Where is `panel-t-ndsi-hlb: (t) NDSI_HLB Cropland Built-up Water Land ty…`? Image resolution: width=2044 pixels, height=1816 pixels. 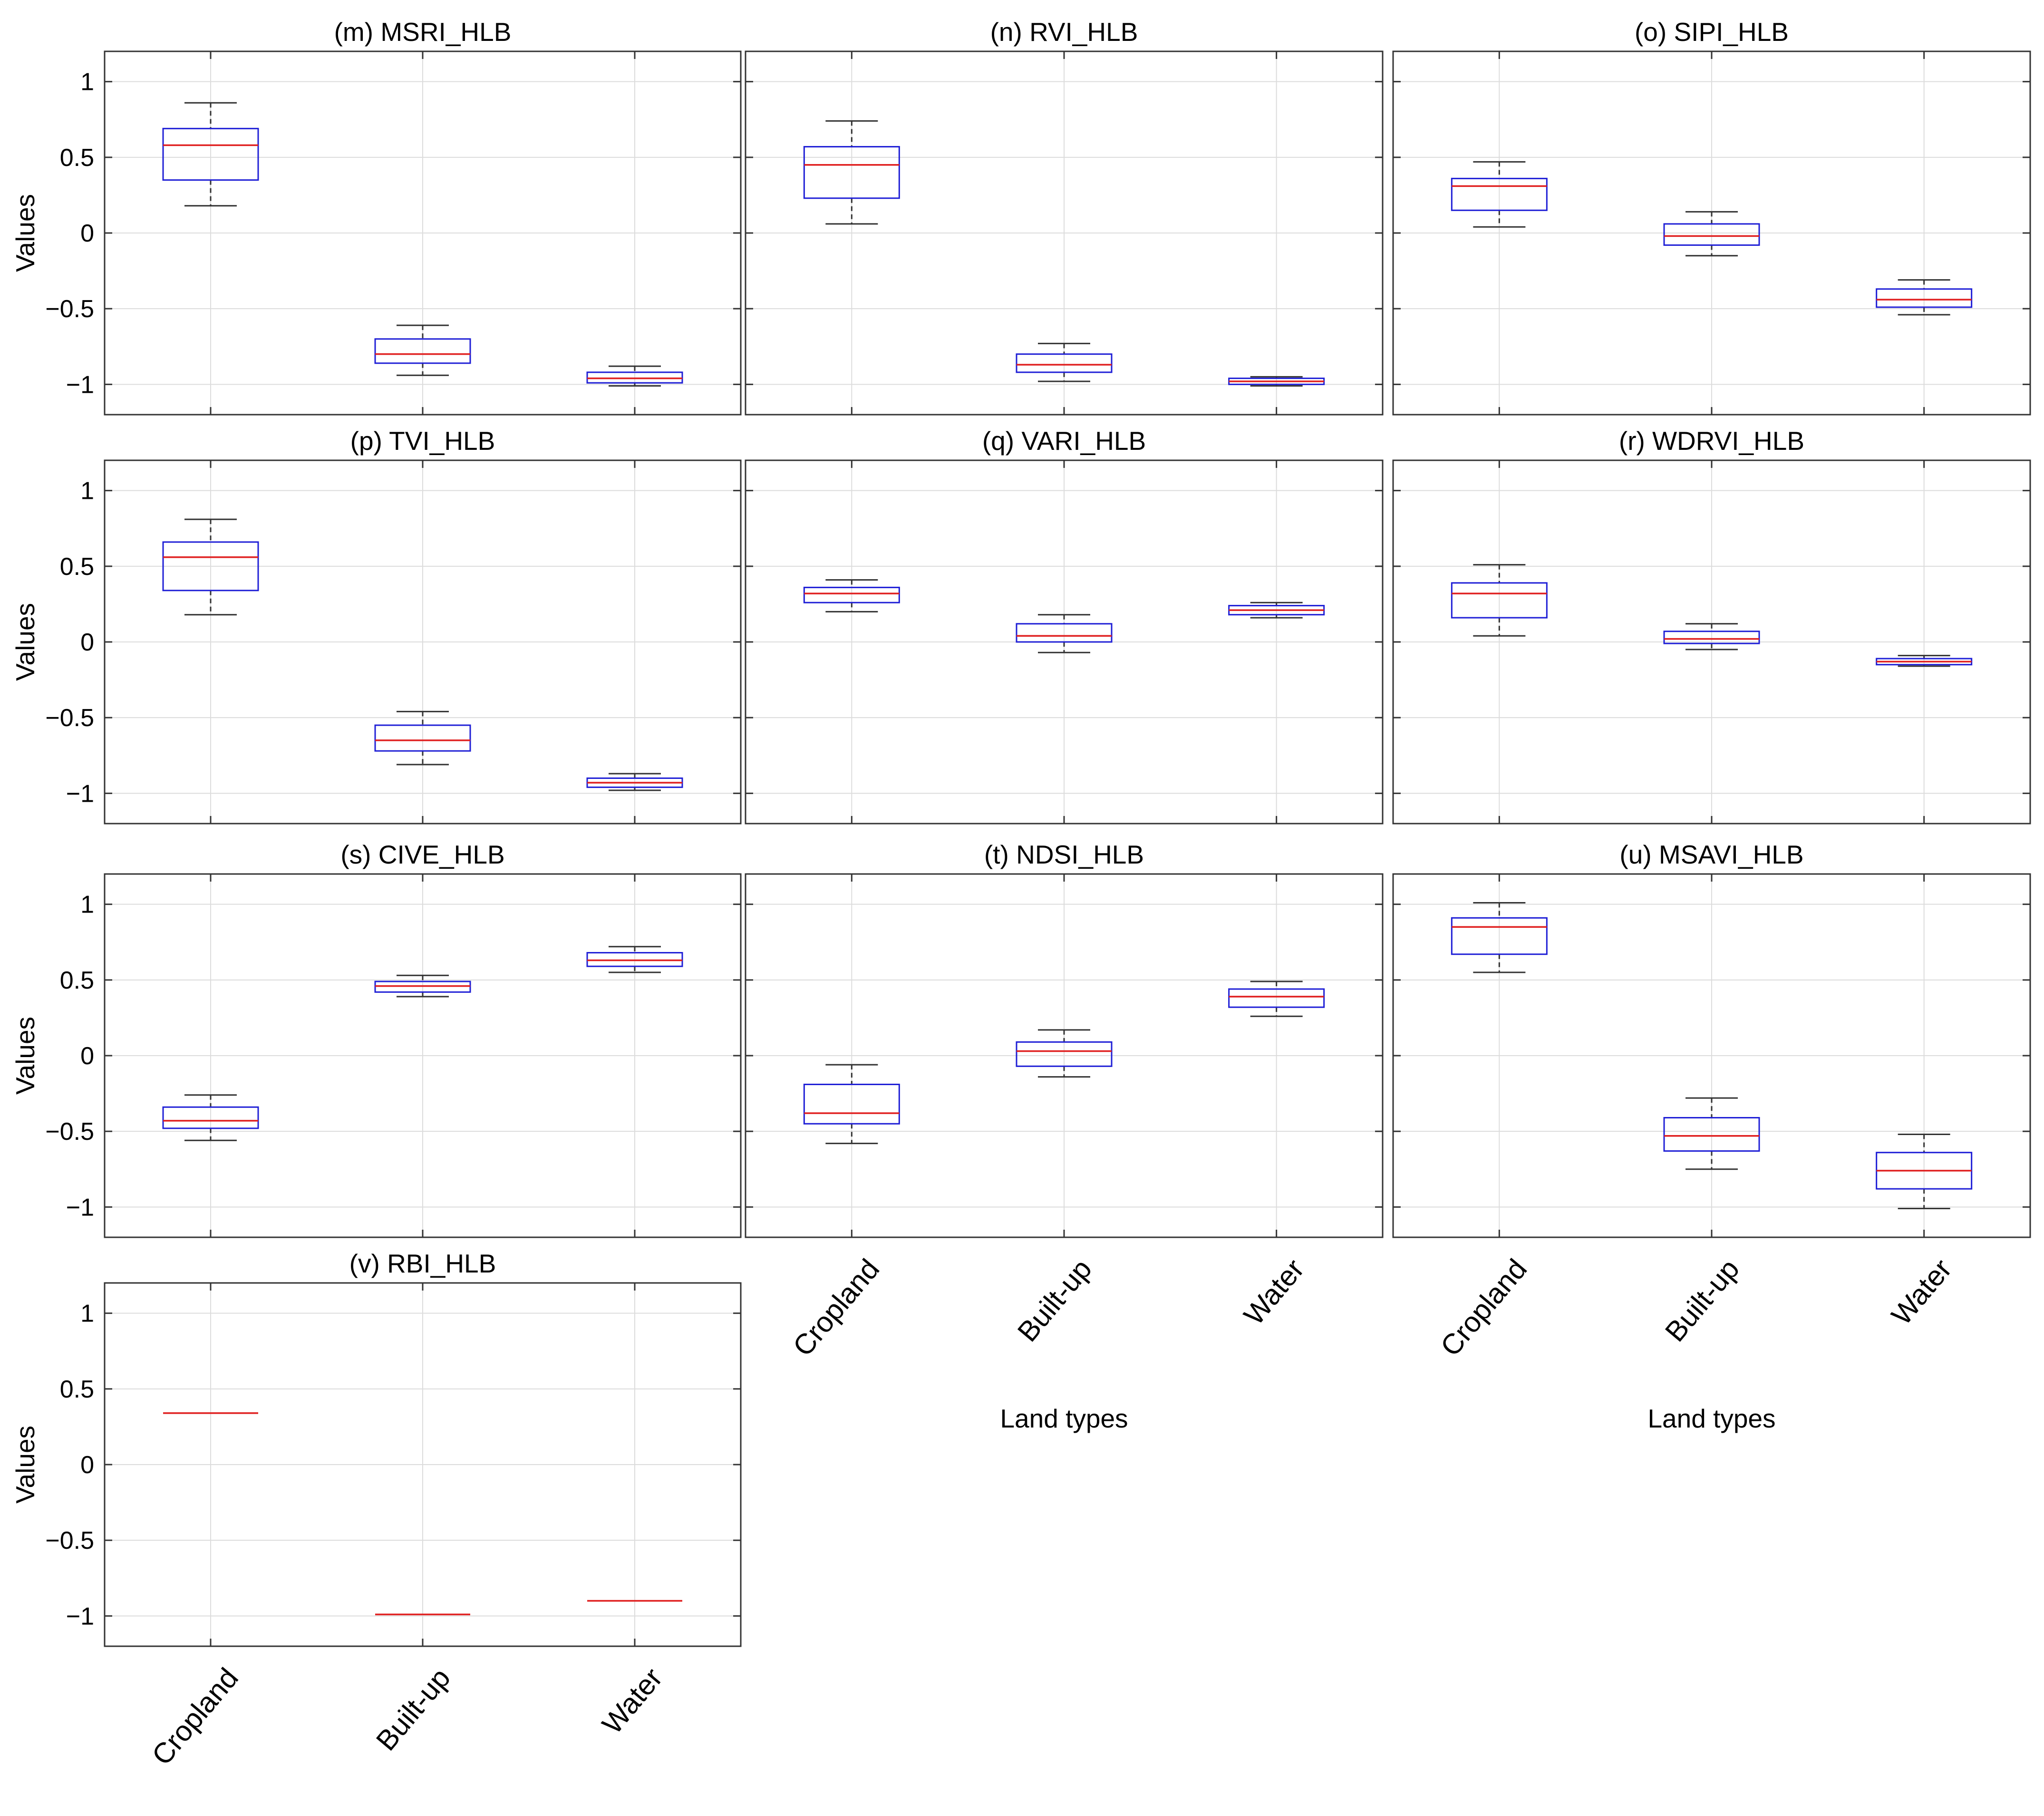 panel-t-ndsi-hlb: (t) NDSI_HLB Cropland Built-up Water Land ty… is located at coordinates (1065, 1136).